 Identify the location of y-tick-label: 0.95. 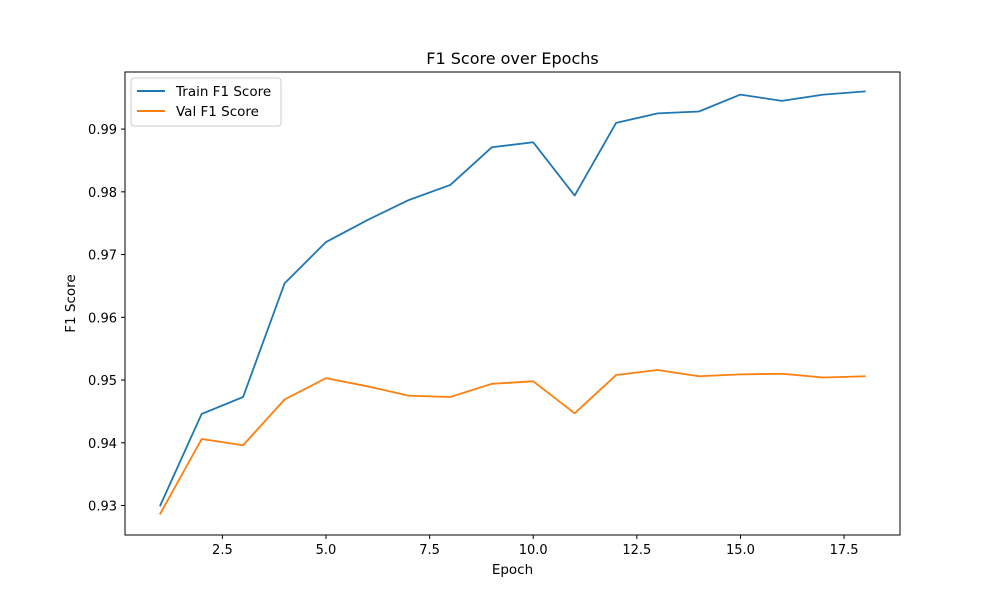
(102, 381).